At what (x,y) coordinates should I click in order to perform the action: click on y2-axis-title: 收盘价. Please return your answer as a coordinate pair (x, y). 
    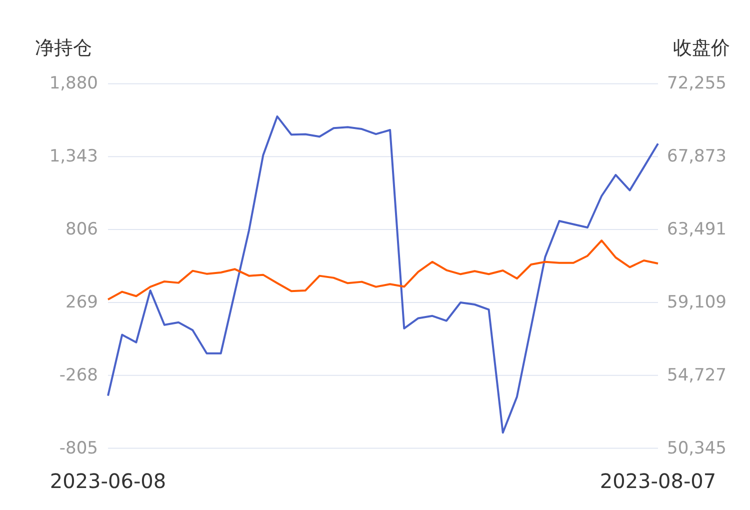
    Looking at the image, I should click on (701, 48).